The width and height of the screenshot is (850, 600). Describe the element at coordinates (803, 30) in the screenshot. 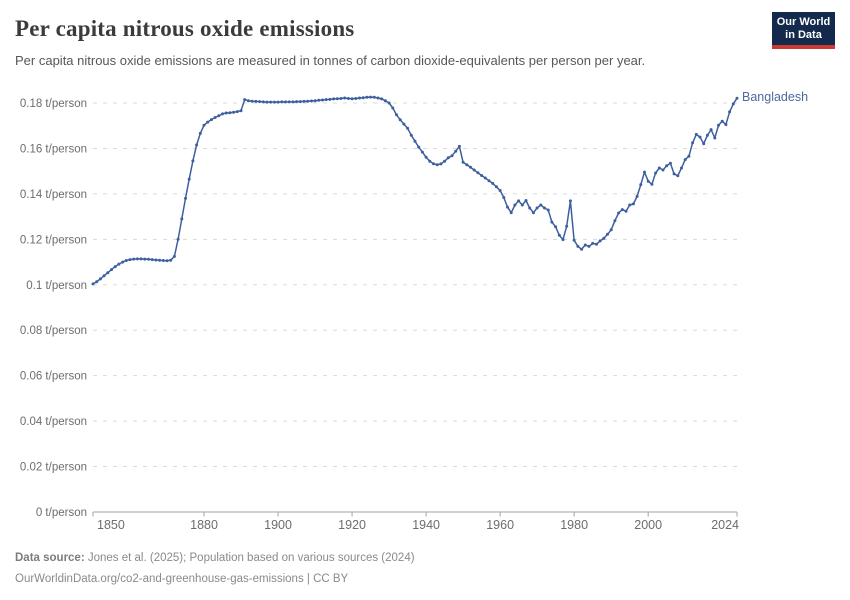

I see `owid-logo: Our World in Data` at that location.